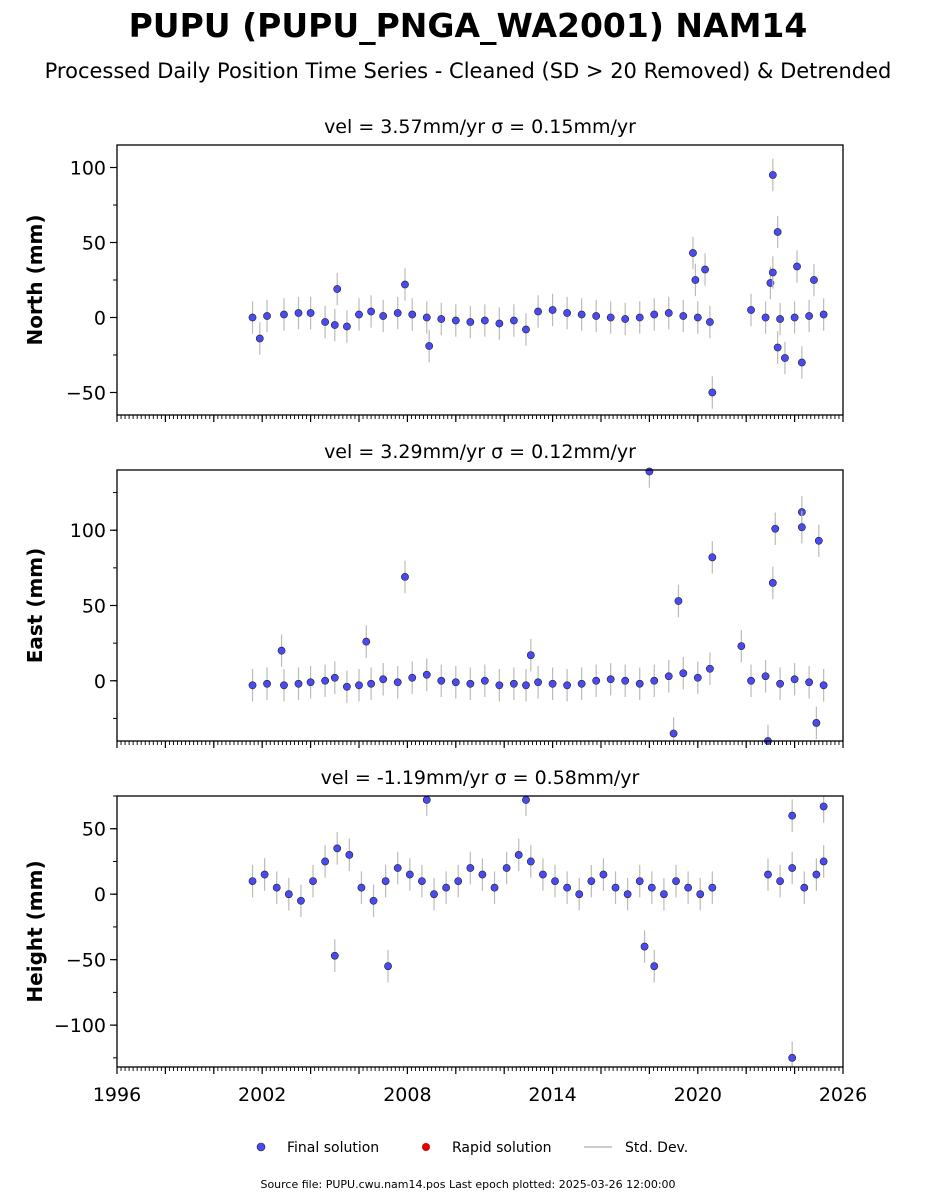 The image size is (937, 1200). I want to click on x-tick-label: 2008, so click(407, 1095).